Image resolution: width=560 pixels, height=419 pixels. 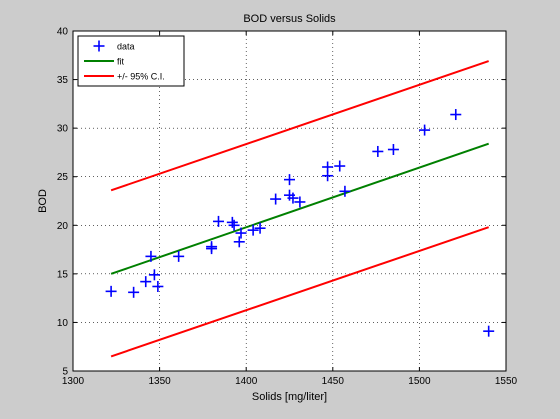 What do you see at coordinates (43, 201) in the screenshot?
I see `y-axis-label: BOD` at bounding box center [43, 201].